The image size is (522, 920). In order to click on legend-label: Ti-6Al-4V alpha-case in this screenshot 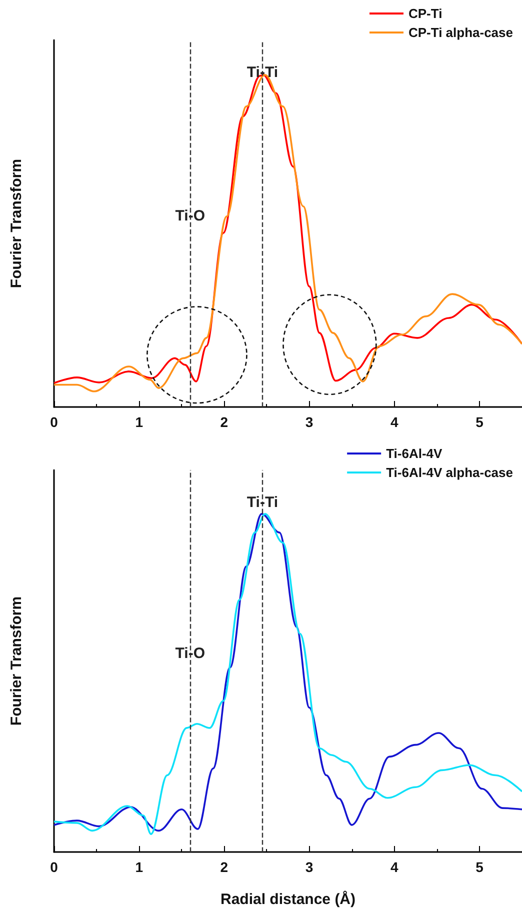, I will do `click(449, 472)`.